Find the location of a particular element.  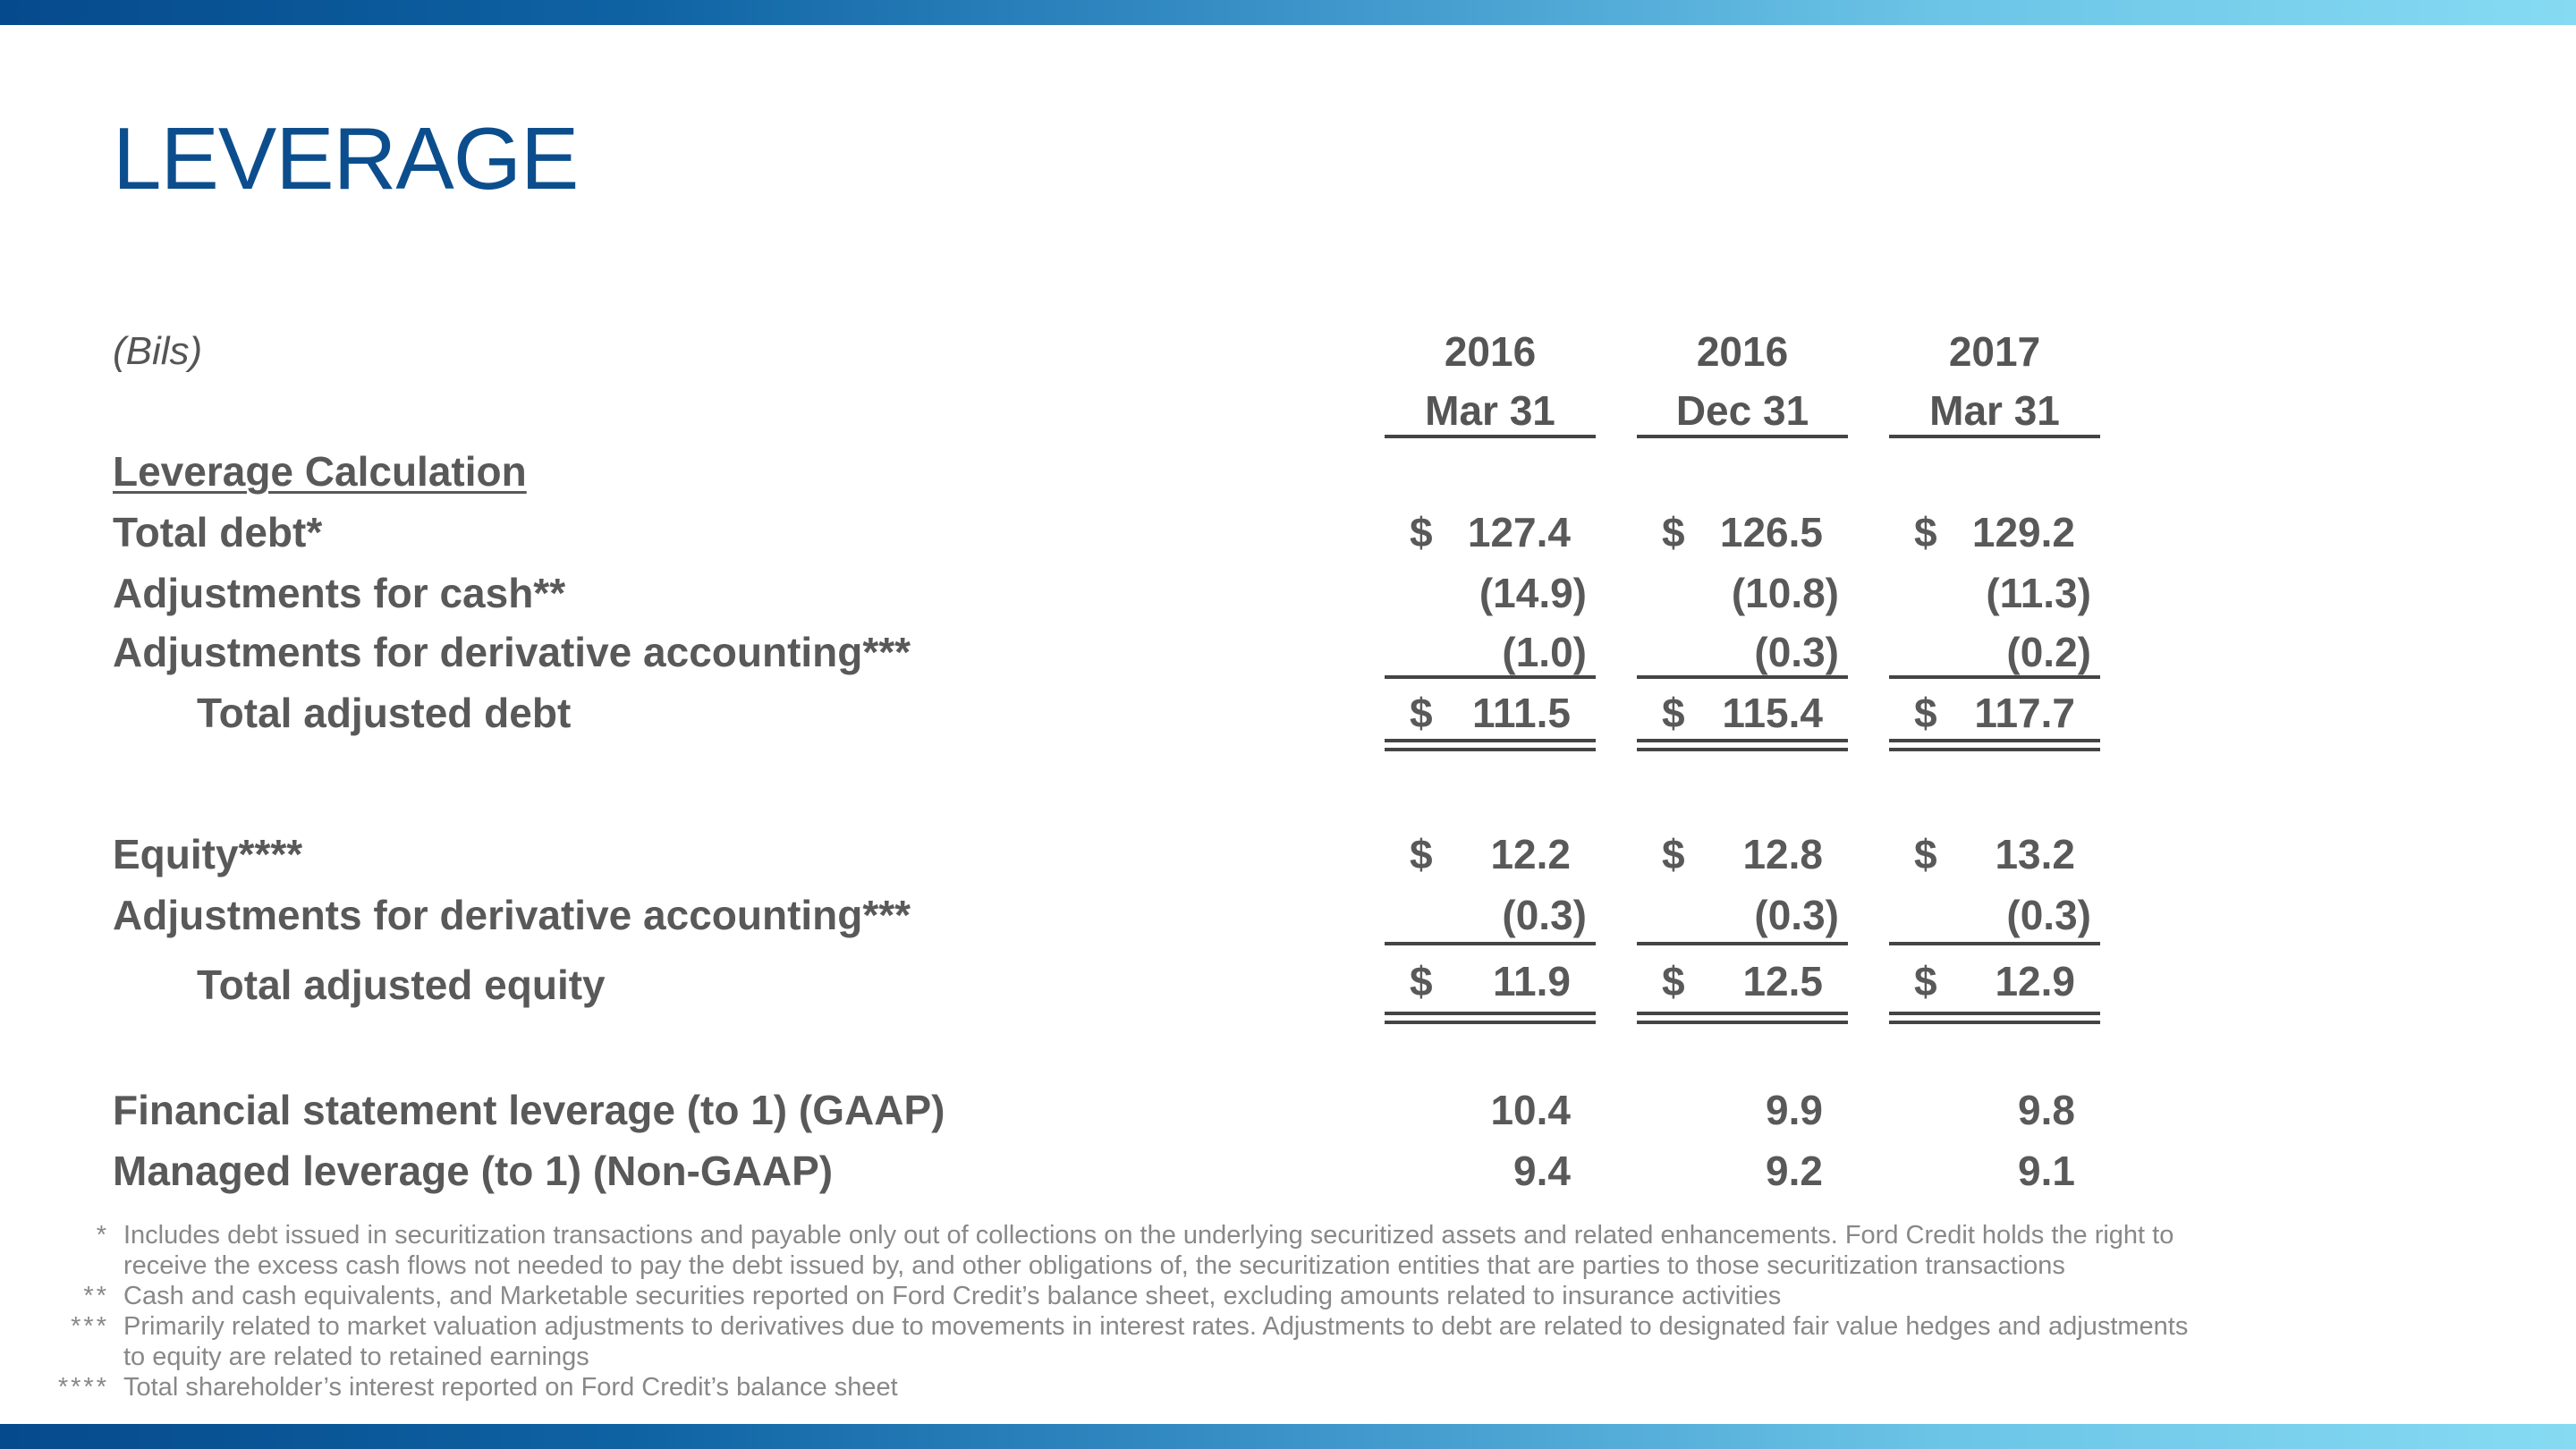

cell-total-adjusted-equity: $12.5 is located at coordinates (1742, 983).